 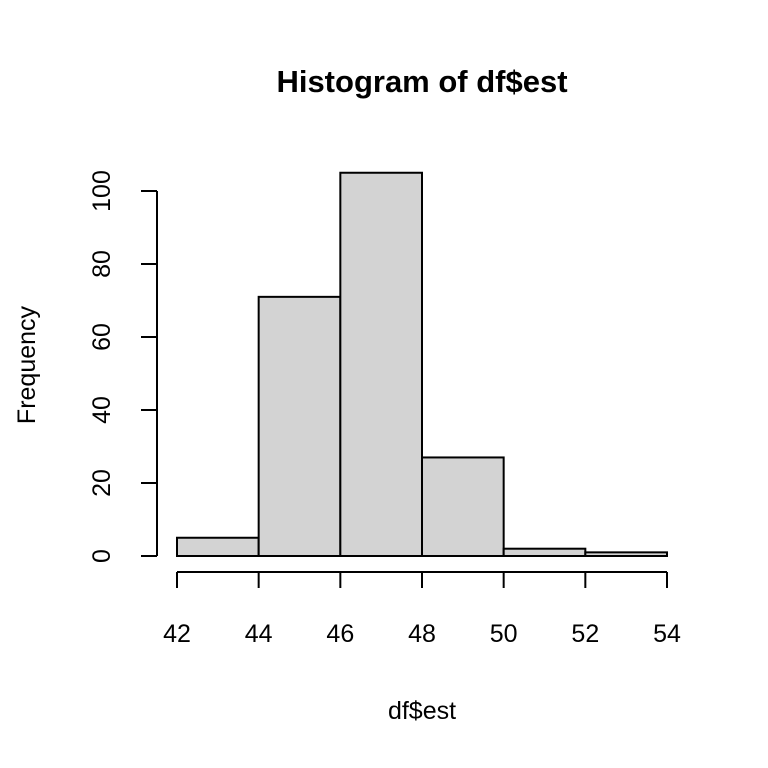 I want to click on x-tick-label: 44, so click(x=259, y=634).